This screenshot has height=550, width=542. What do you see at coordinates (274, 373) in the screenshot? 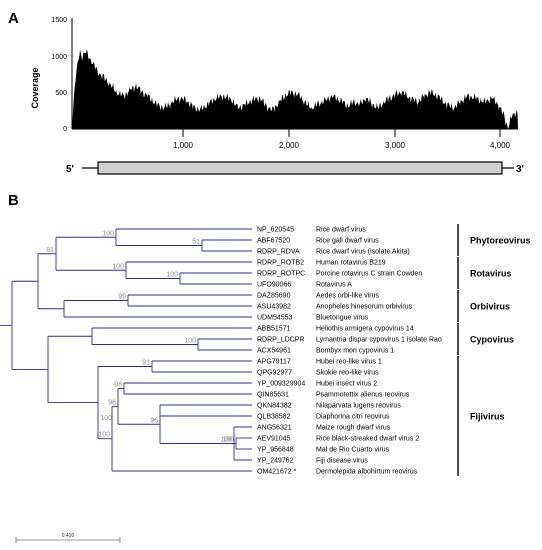
I see `taxon-accession: QPG92977` at bounding box center [274, 373].